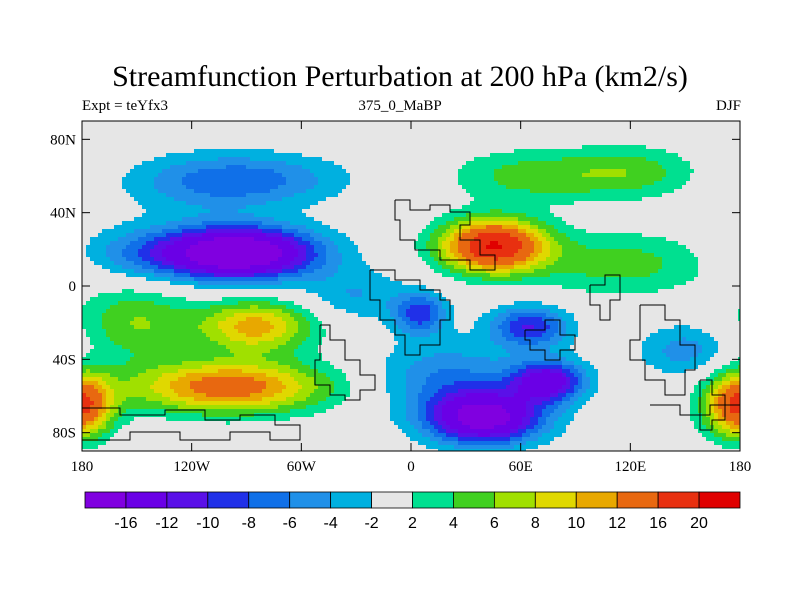 The height and width of the screenshot is (600, 800). I want to click on colorbar-label: 16, so click(658, 523).